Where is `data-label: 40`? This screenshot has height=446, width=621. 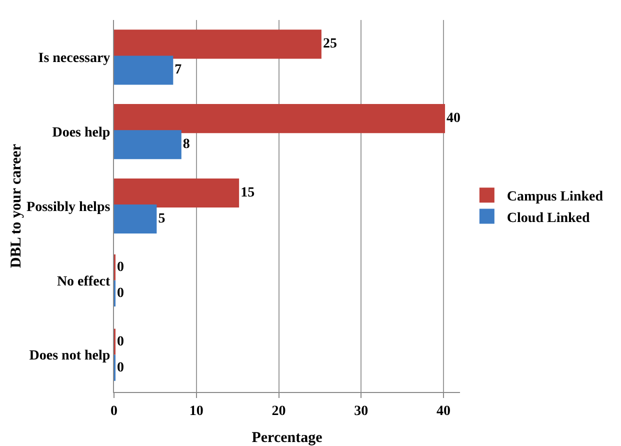 data-label: 40 is located at coordinates (453, 118).